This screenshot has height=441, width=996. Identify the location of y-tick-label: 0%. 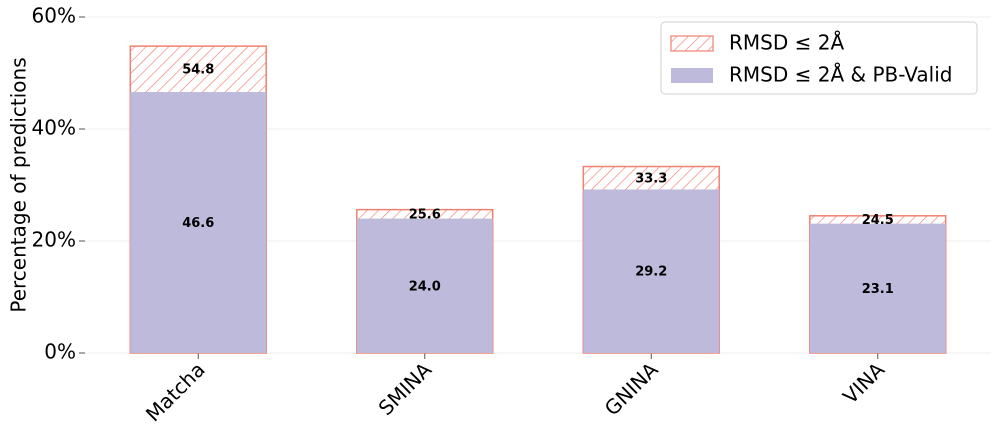
(60, 352).